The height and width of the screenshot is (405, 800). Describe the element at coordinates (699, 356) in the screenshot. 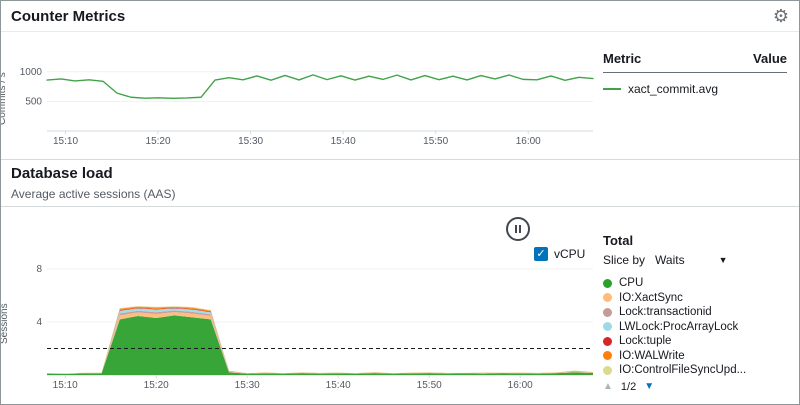

I see `legend-item: IO:WALWrite` at that location.